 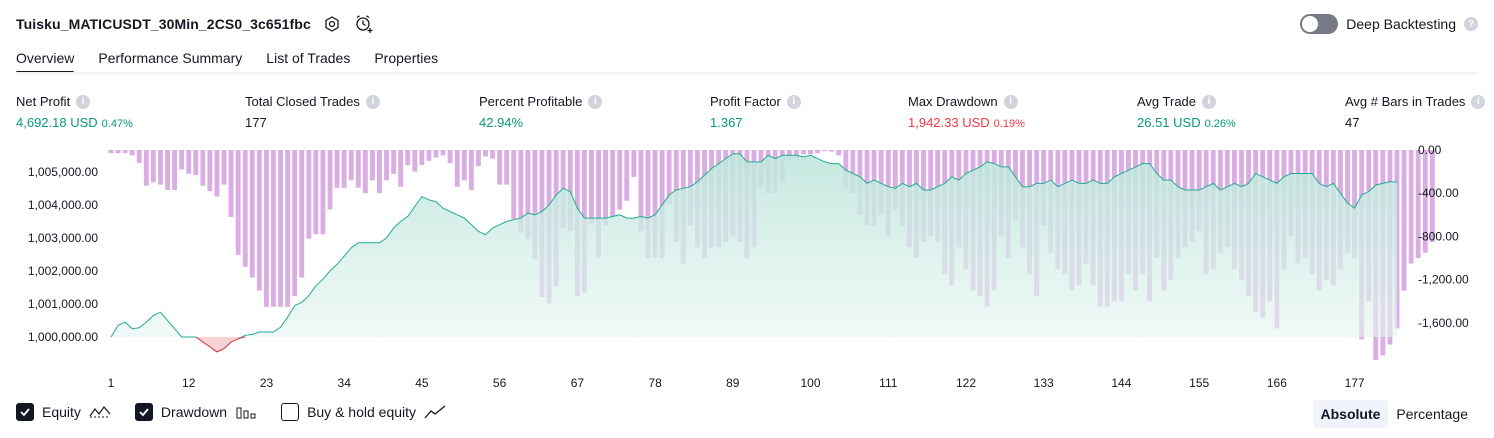 What do you see at coordinates (364, 24) in the screenshot?
I see `add-alert-icon` at bounding box center [364, 24].